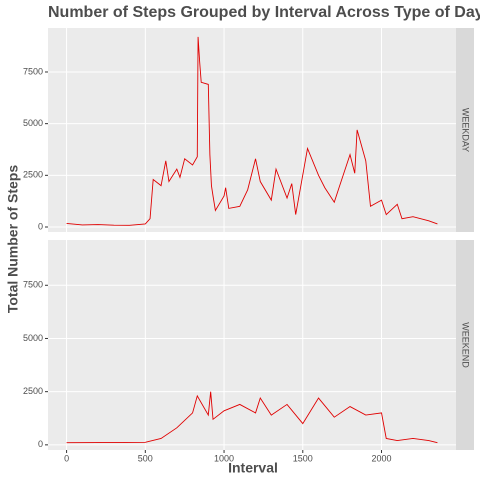 This screenshot has width=480, height=480. I want to click on x-tick-label: 2000, so click(382, 458).